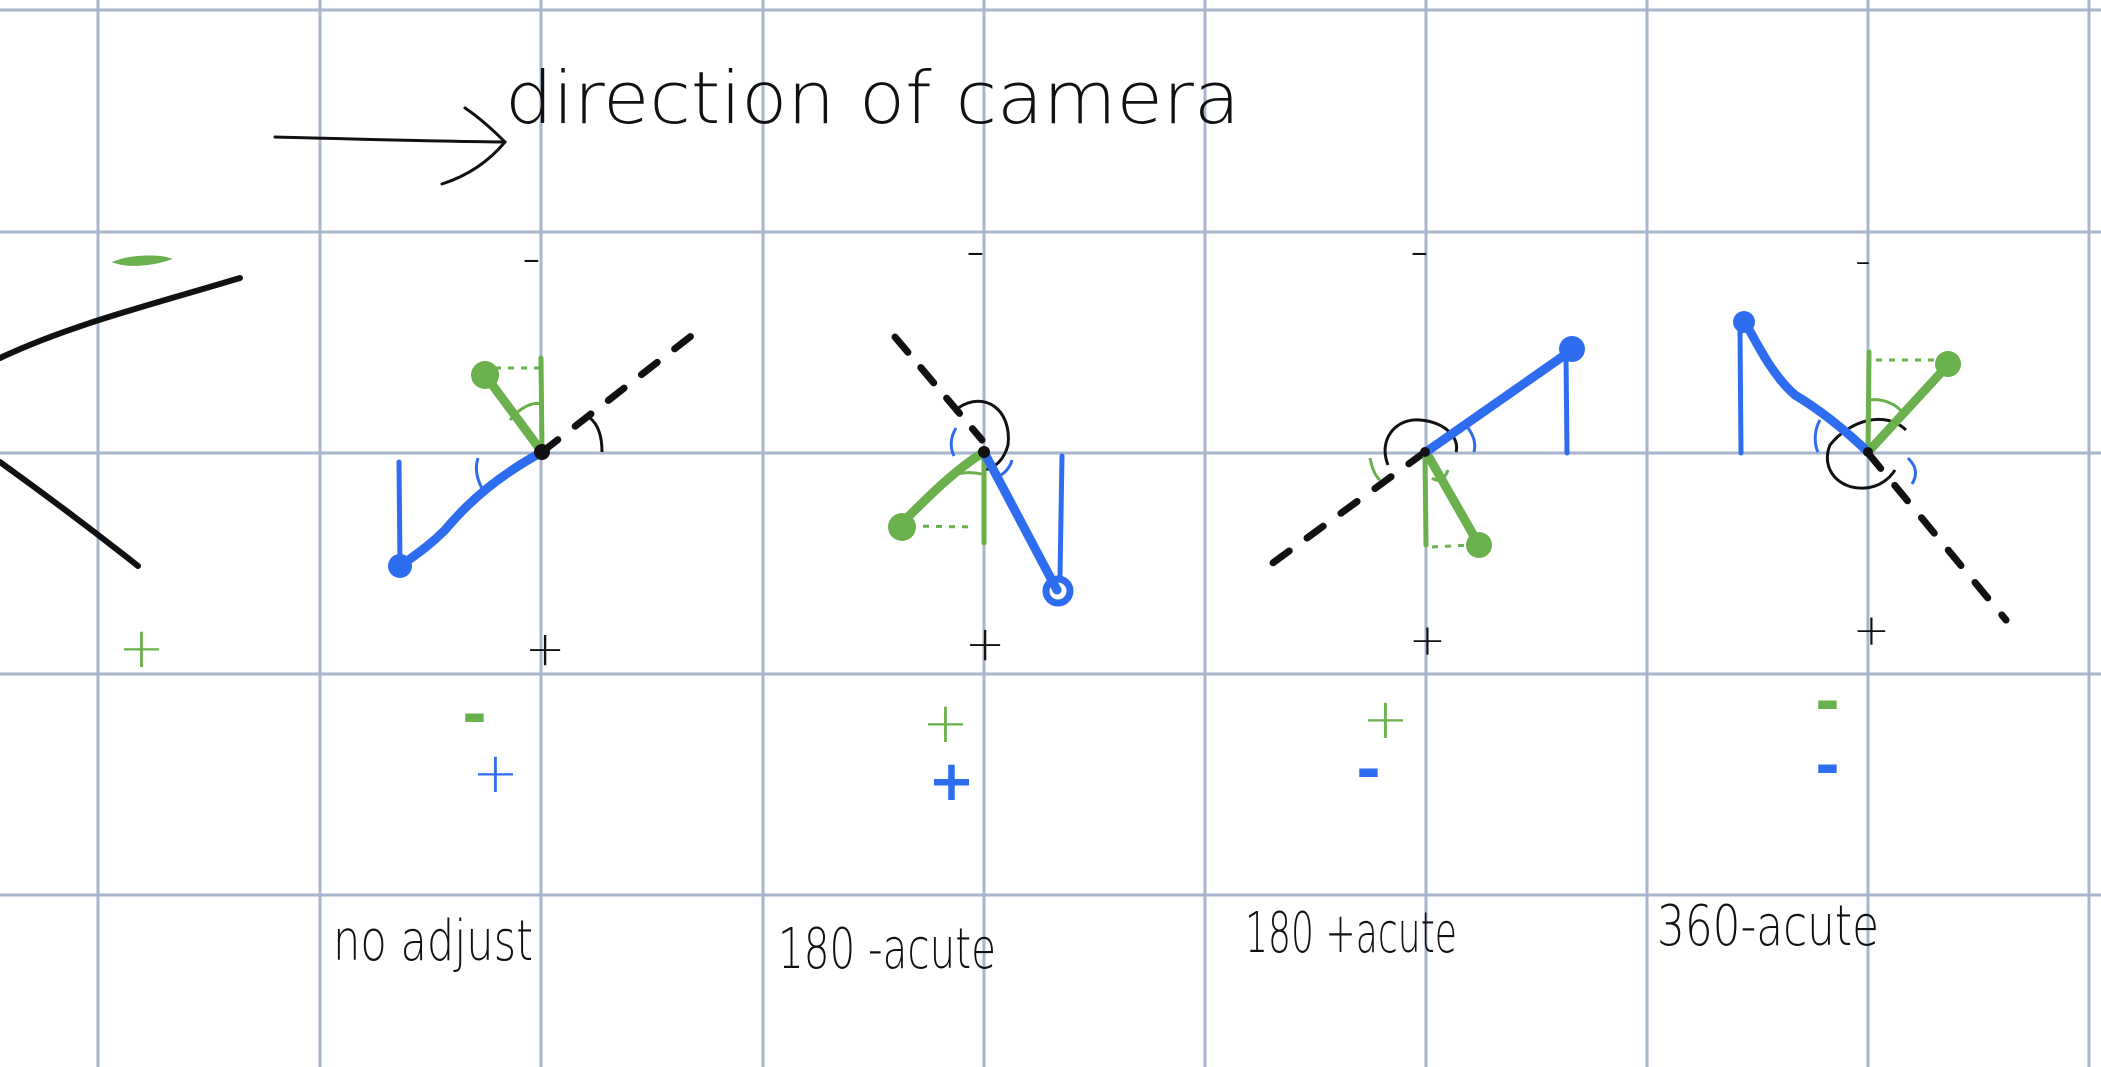  Describe the element at coordinates (516, 601) in the screenshot. I see `panel-no-adjust: - + - + no adjust` at that location.